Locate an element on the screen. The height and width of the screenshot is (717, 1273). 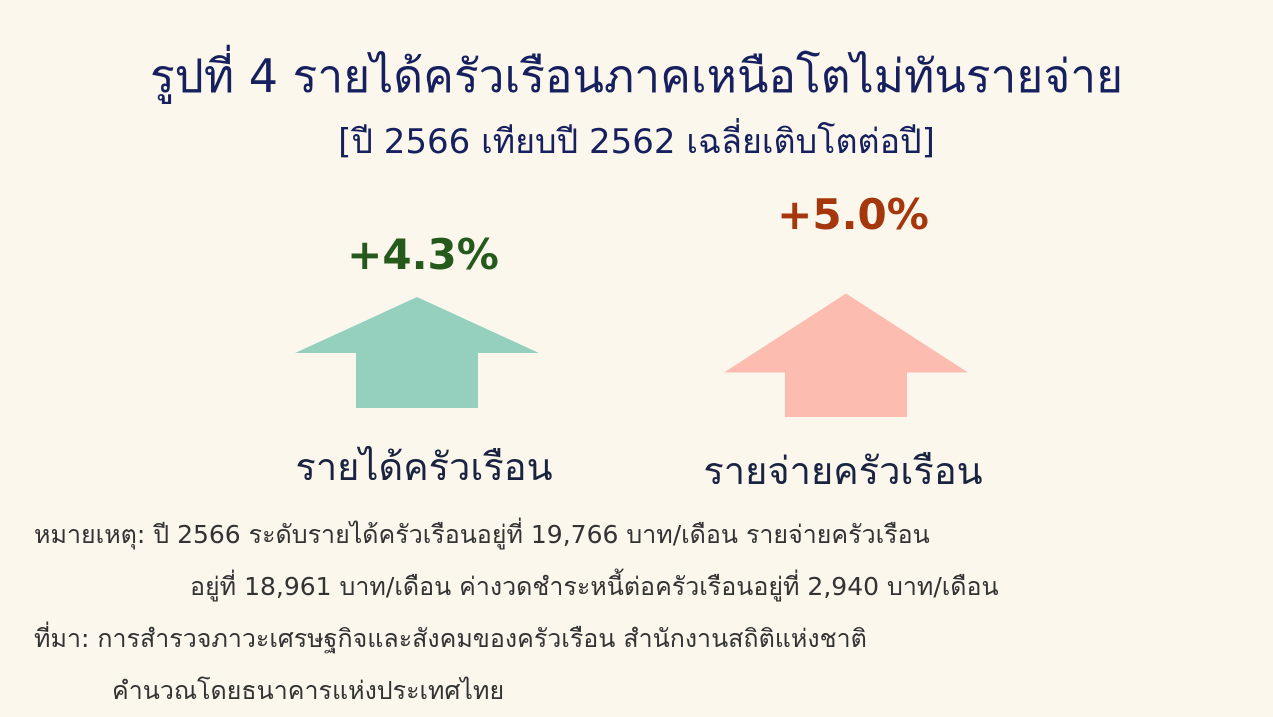
category-label-expense: รายจ่ายครัวเรือน is located at coordinates (843, 471).